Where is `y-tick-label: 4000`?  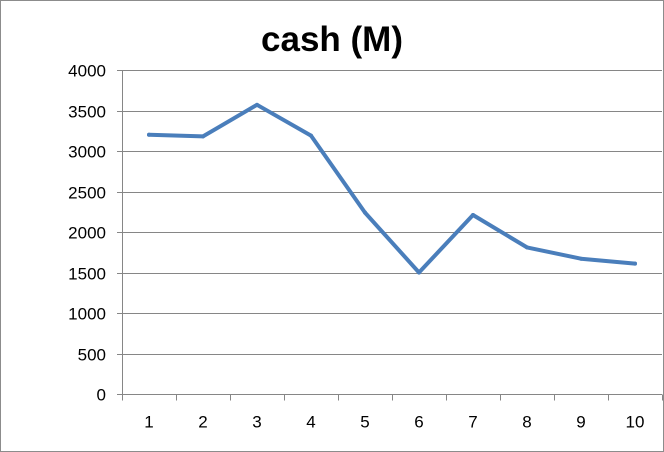
y-tick-label: 4000 is located at coordinates (87, 71).